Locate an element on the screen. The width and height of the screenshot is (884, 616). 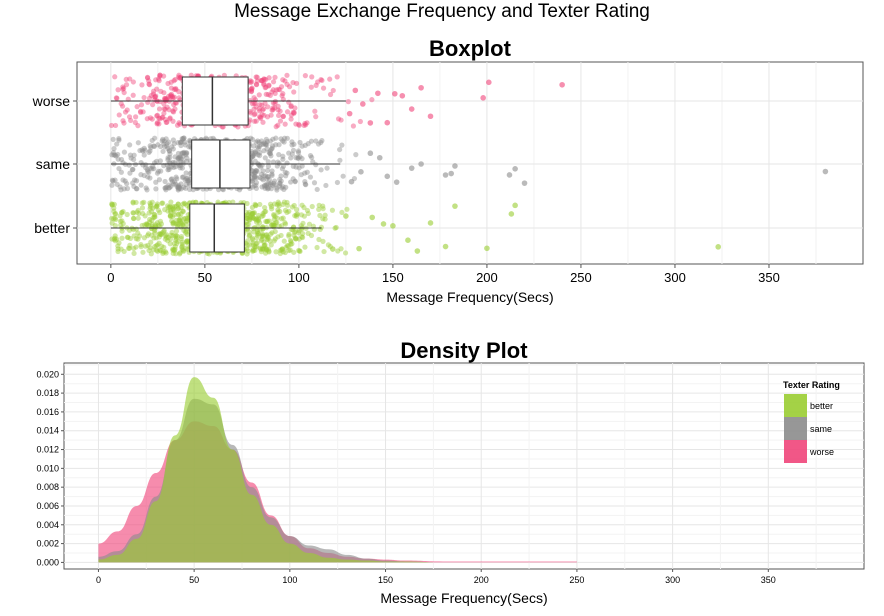
y-tick-label: 0.000 is located at coordinates (47, 562).